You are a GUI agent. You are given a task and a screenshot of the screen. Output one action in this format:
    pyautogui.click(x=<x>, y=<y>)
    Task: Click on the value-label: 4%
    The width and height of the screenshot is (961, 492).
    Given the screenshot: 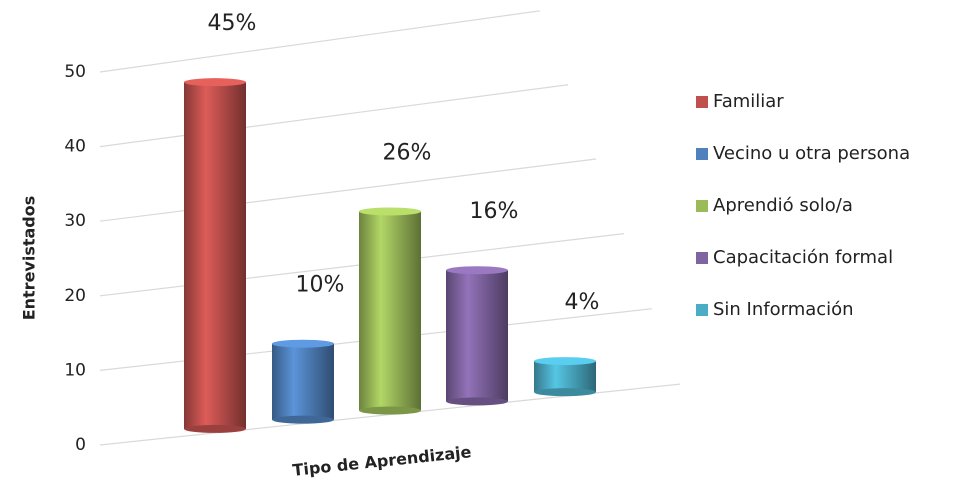 What is the action you would take?
    pyautogui.click(x=582, y=302)
    